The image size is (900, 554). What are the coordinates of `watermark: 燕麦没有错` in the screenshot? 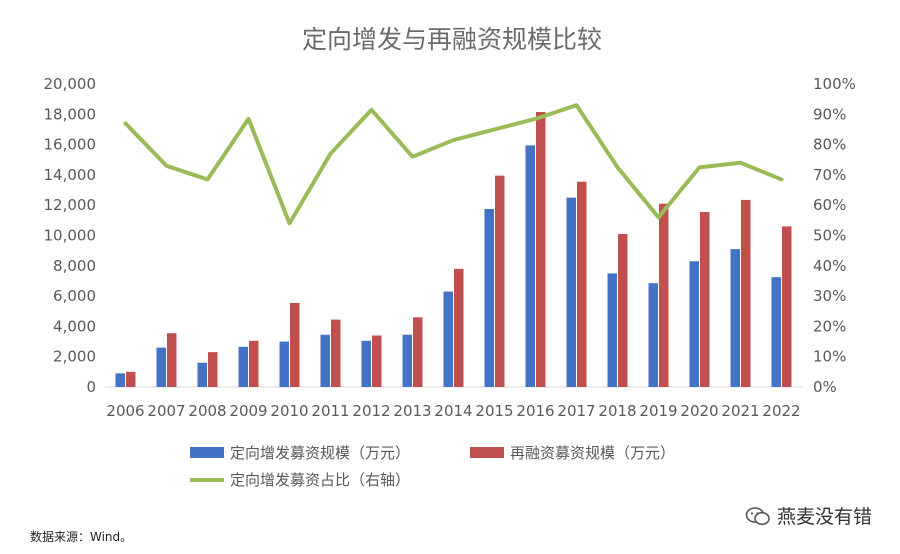 It's located at (808, 515).